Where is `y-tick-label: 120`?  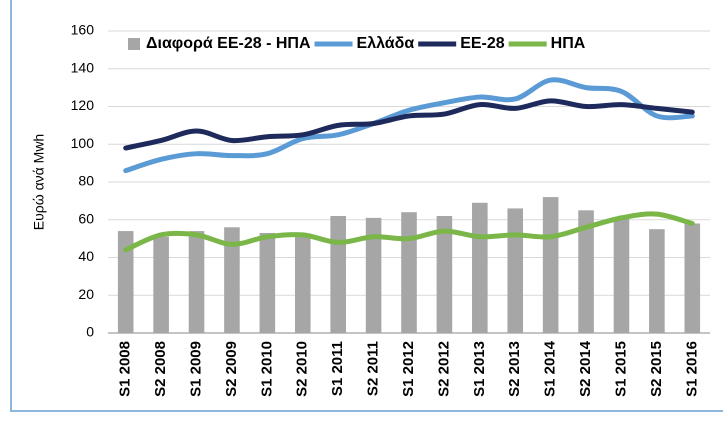 y-tick-label: 120 is located at coordinates (83, 105).